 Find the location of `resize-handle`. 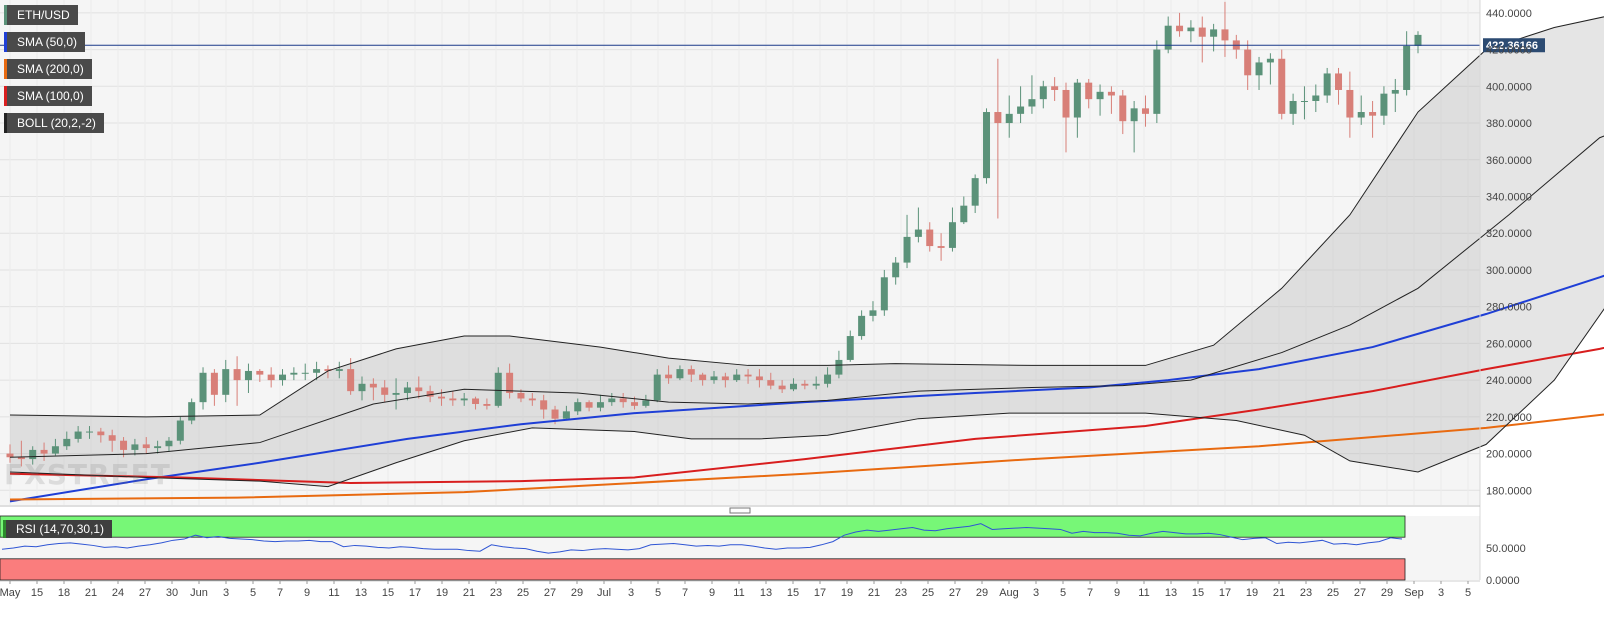

resize-handle is located at coordinates (740, 510).